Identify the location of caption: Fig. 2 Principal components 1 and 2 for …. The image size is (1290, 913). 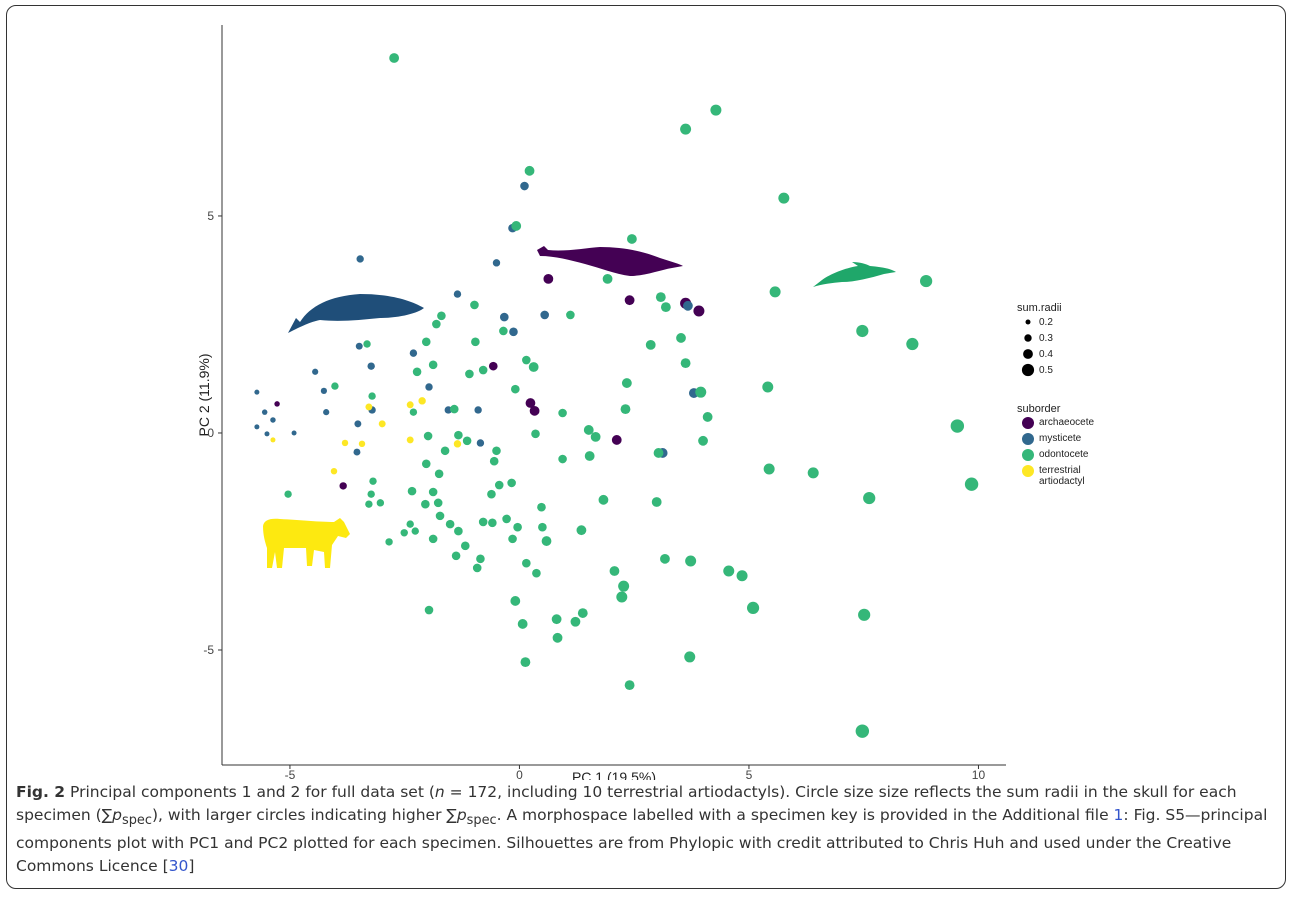
(647, 829).